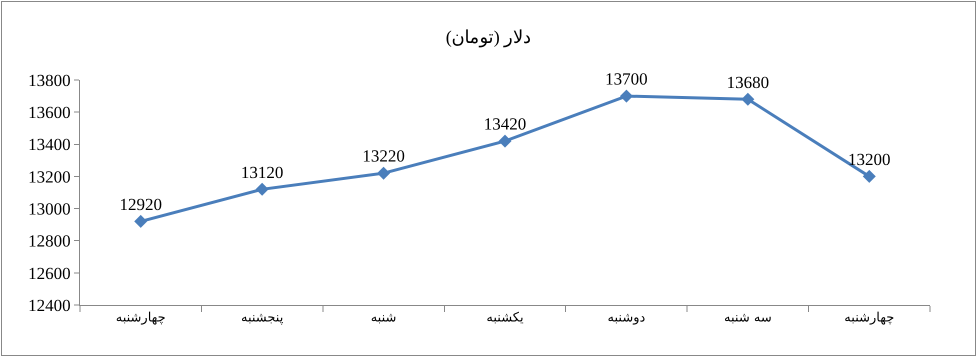 The height and width of the screenshot is (359, 979). What do you see at coordinates (748, 318) in the screenshot?
I see `x-tick-label: سه شنبه` at bounding box center [748, 318].